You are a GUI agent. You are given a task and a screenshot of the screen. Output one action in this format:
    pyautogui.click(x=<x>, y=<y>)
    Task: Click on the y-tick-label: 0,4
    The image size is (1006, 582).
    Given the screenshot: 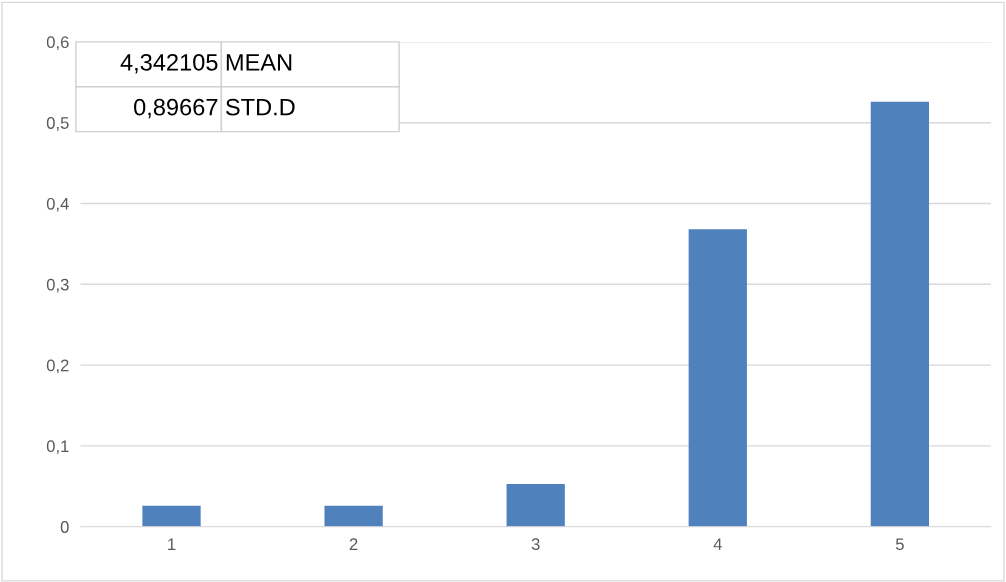 What is the action you would take?
    pyautogui.click(x=57, y=204)
    